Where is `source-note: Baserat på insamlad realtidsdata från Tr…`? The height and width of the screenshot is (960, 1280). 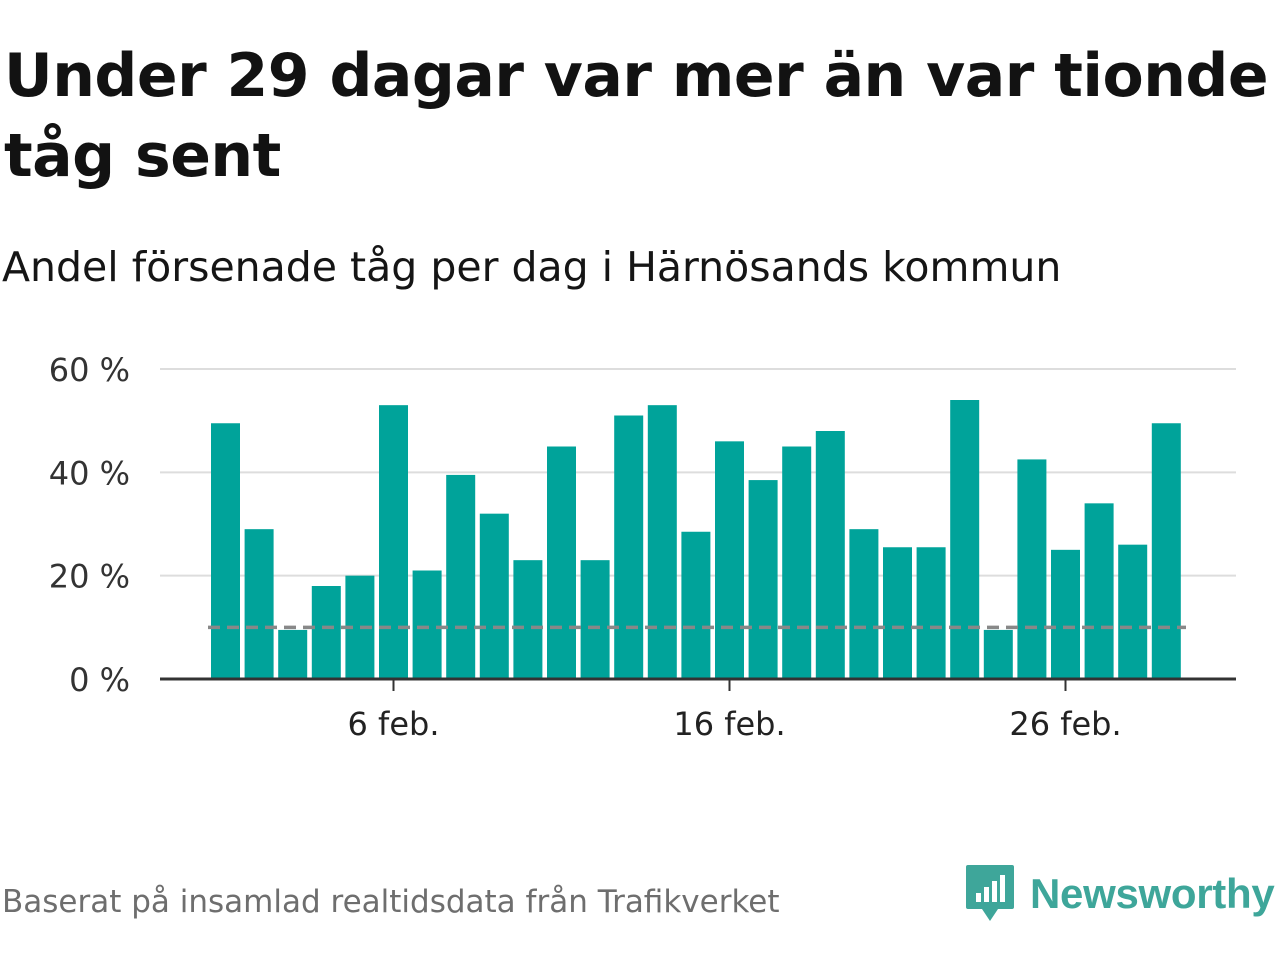 source-note: Baserat på insamlad realtidsdata från Tr… is located at coordinates (391, 902).